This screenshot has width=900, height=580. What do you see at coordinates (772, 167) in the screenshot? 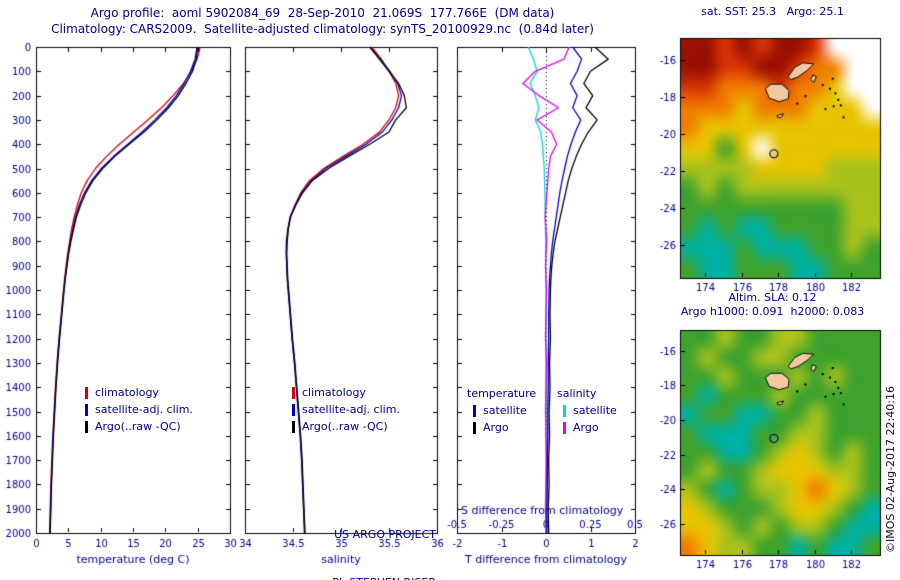
I see `sst-map` at bounding box center [772, 167].